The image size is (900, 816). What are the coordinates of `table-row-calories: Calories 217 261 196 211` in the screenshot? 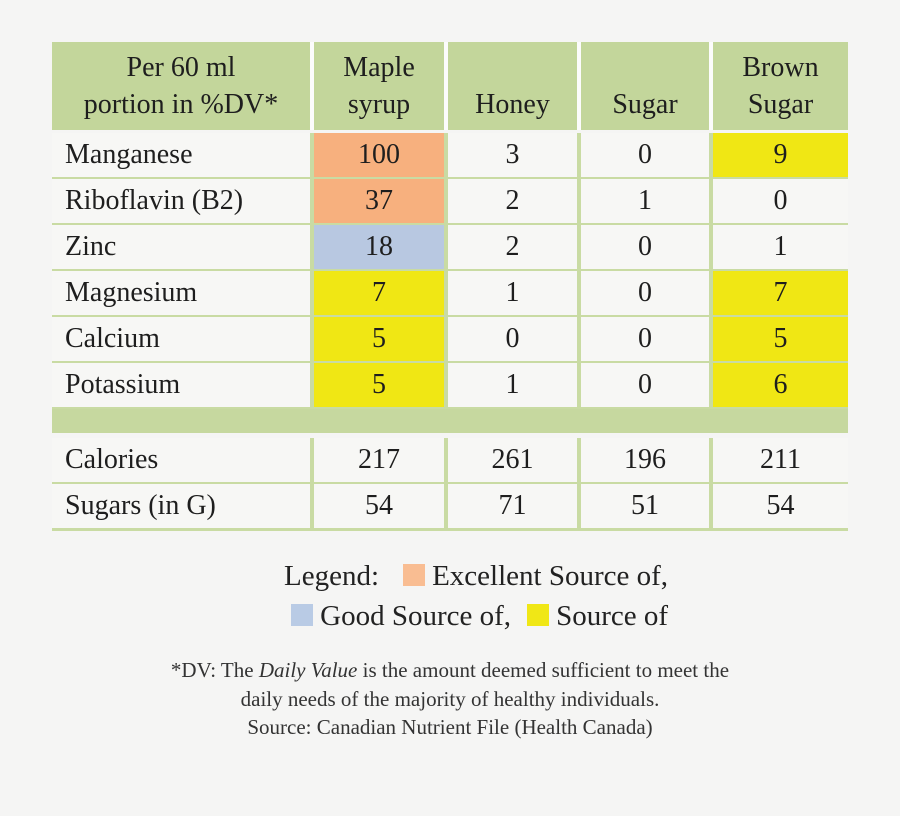 It's located at (450, 461).